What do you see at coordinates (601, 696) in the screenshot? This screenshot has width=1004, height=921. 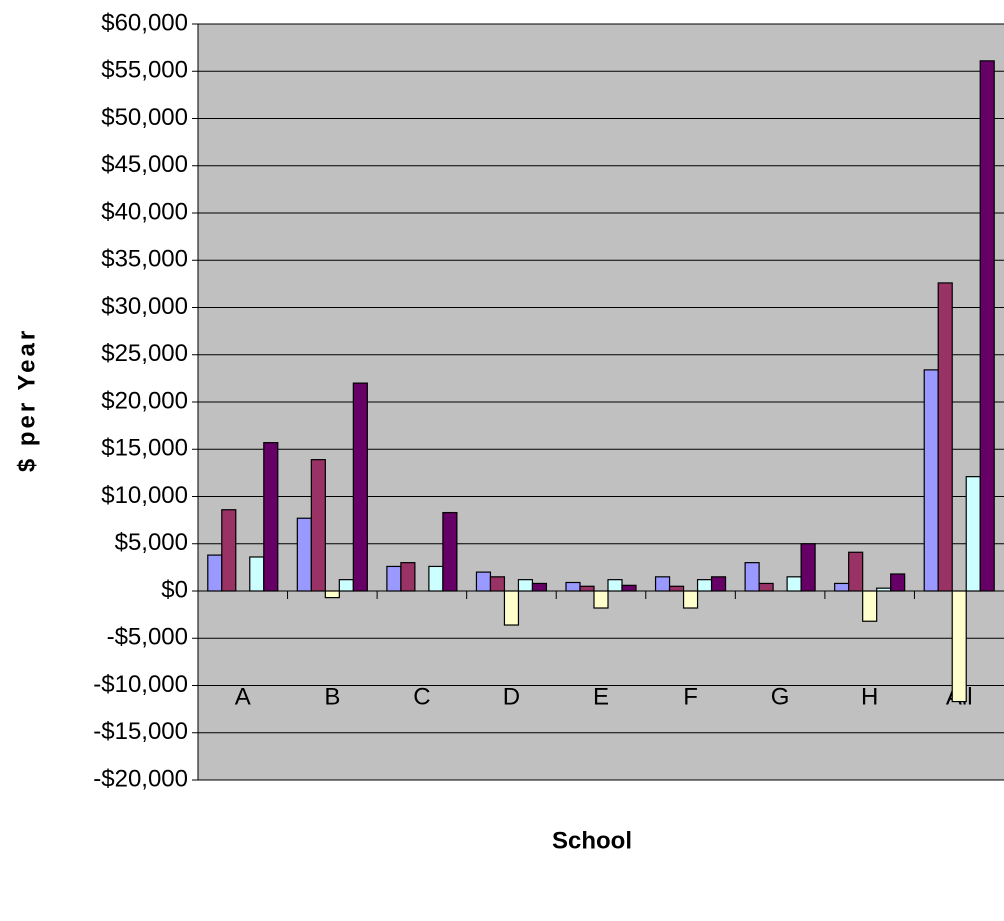 I see `x-tick-label: E` at bounding box center [601, 696].